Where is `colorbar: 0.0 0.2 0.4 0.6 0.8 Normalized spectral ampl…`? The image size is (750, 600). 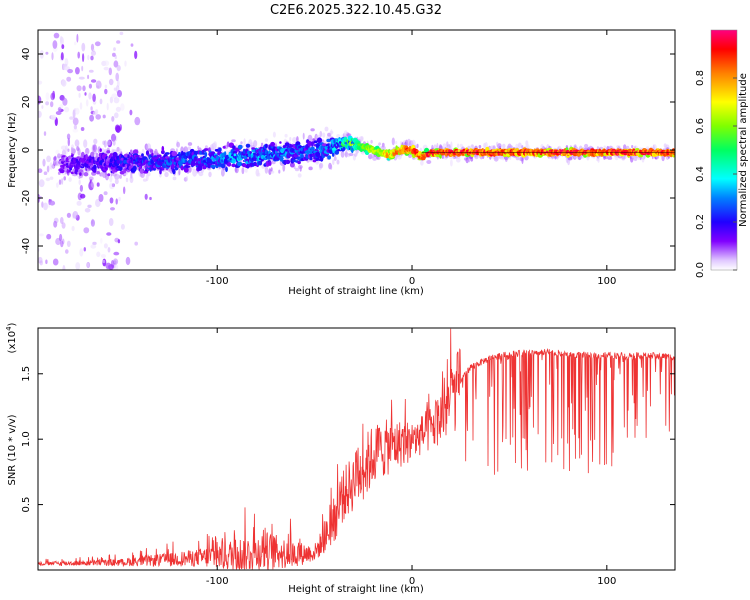
colorbar: 0.0 0.2 0.4 0.6 0.8 Normalized spectral ampl… is located at coordinates (722, 153).